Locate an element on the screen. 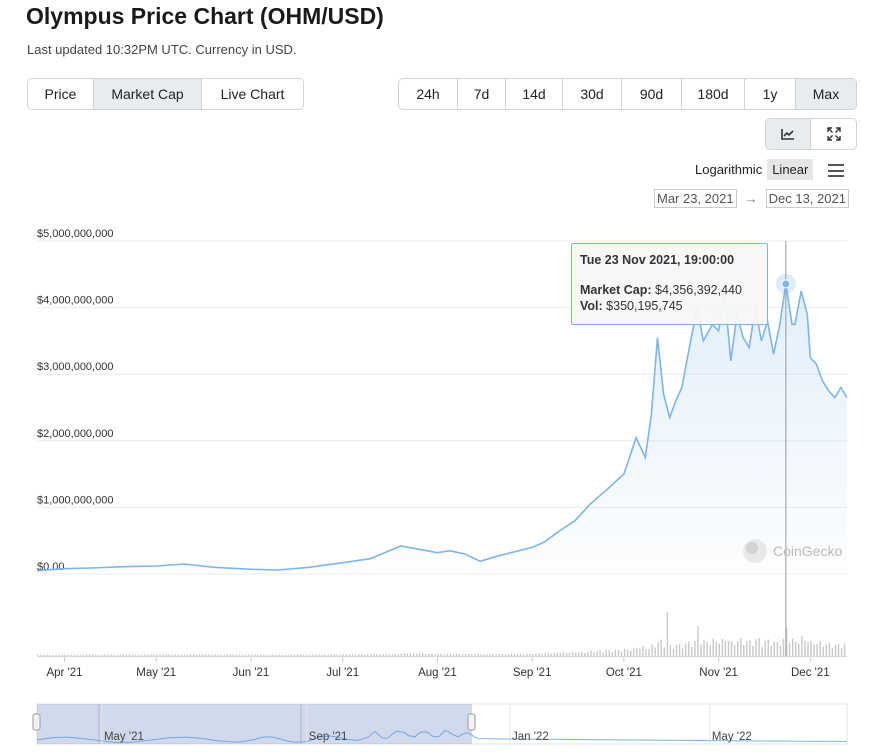  x-tick-label: Jul '21 is located at coordinates (342, 673).